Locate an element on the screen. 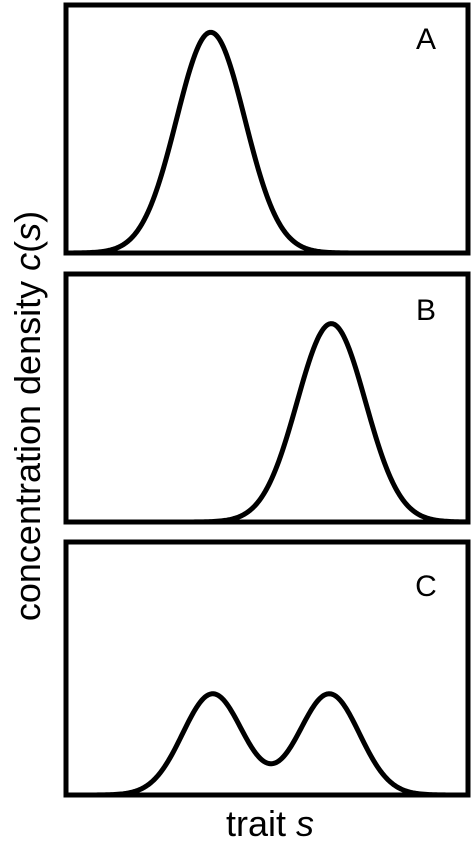  panel-c-label: C is located at coordinates (426, 586).